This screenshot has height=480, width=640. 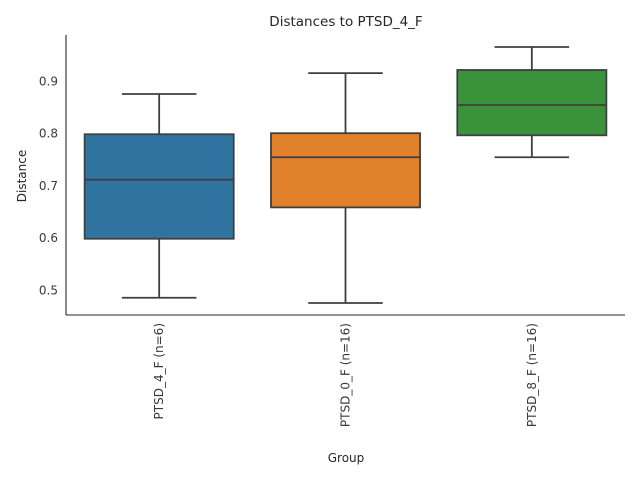 I want to click on y-tick-labels: 0.5 0.6 0.7 0.8 0.9, so click(x=48, y=185).